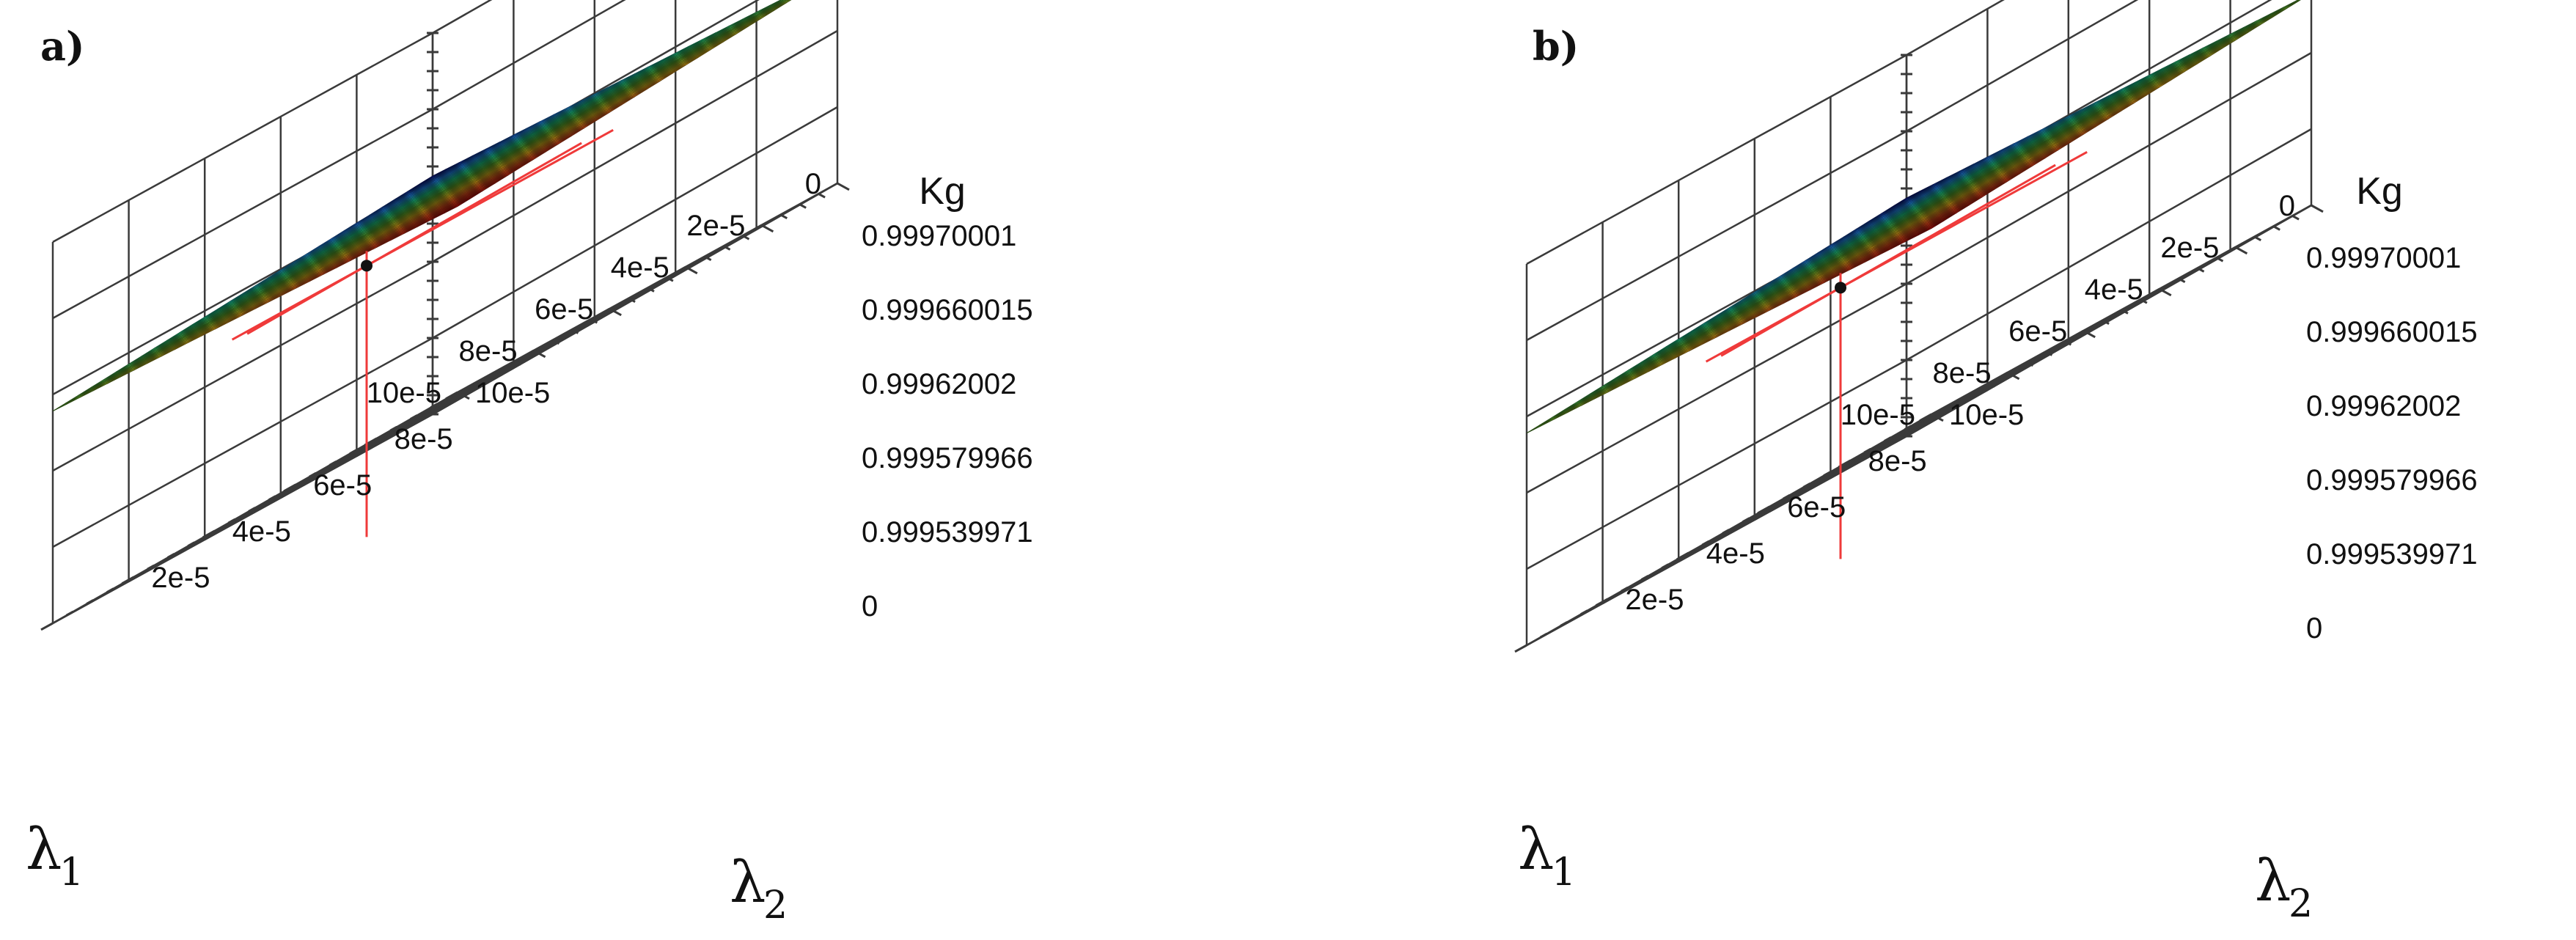 Image resolution: width=2576 pixels, height=940 pixels. What do you see at coordinates (1962, 373) in the screenshot?
I see `x-tick-label: 8e-5` at bounding box center [1962, 373].